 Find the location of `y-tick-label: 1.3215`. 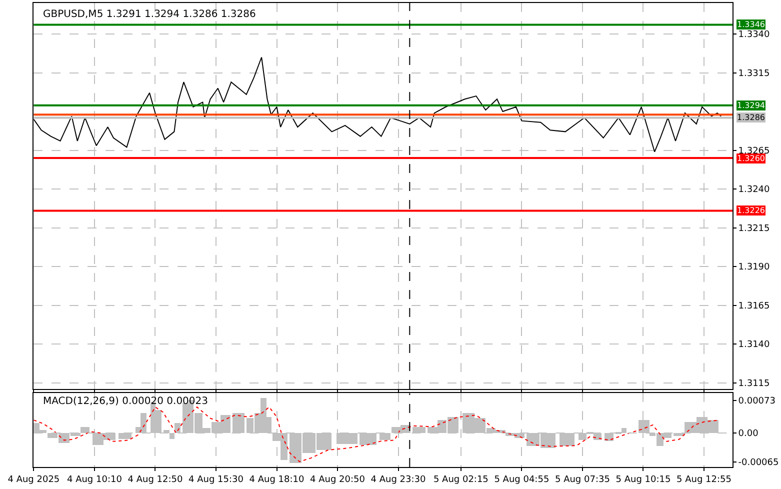

y-tick-label: 1.3215 is located at coordinates (754, 229).